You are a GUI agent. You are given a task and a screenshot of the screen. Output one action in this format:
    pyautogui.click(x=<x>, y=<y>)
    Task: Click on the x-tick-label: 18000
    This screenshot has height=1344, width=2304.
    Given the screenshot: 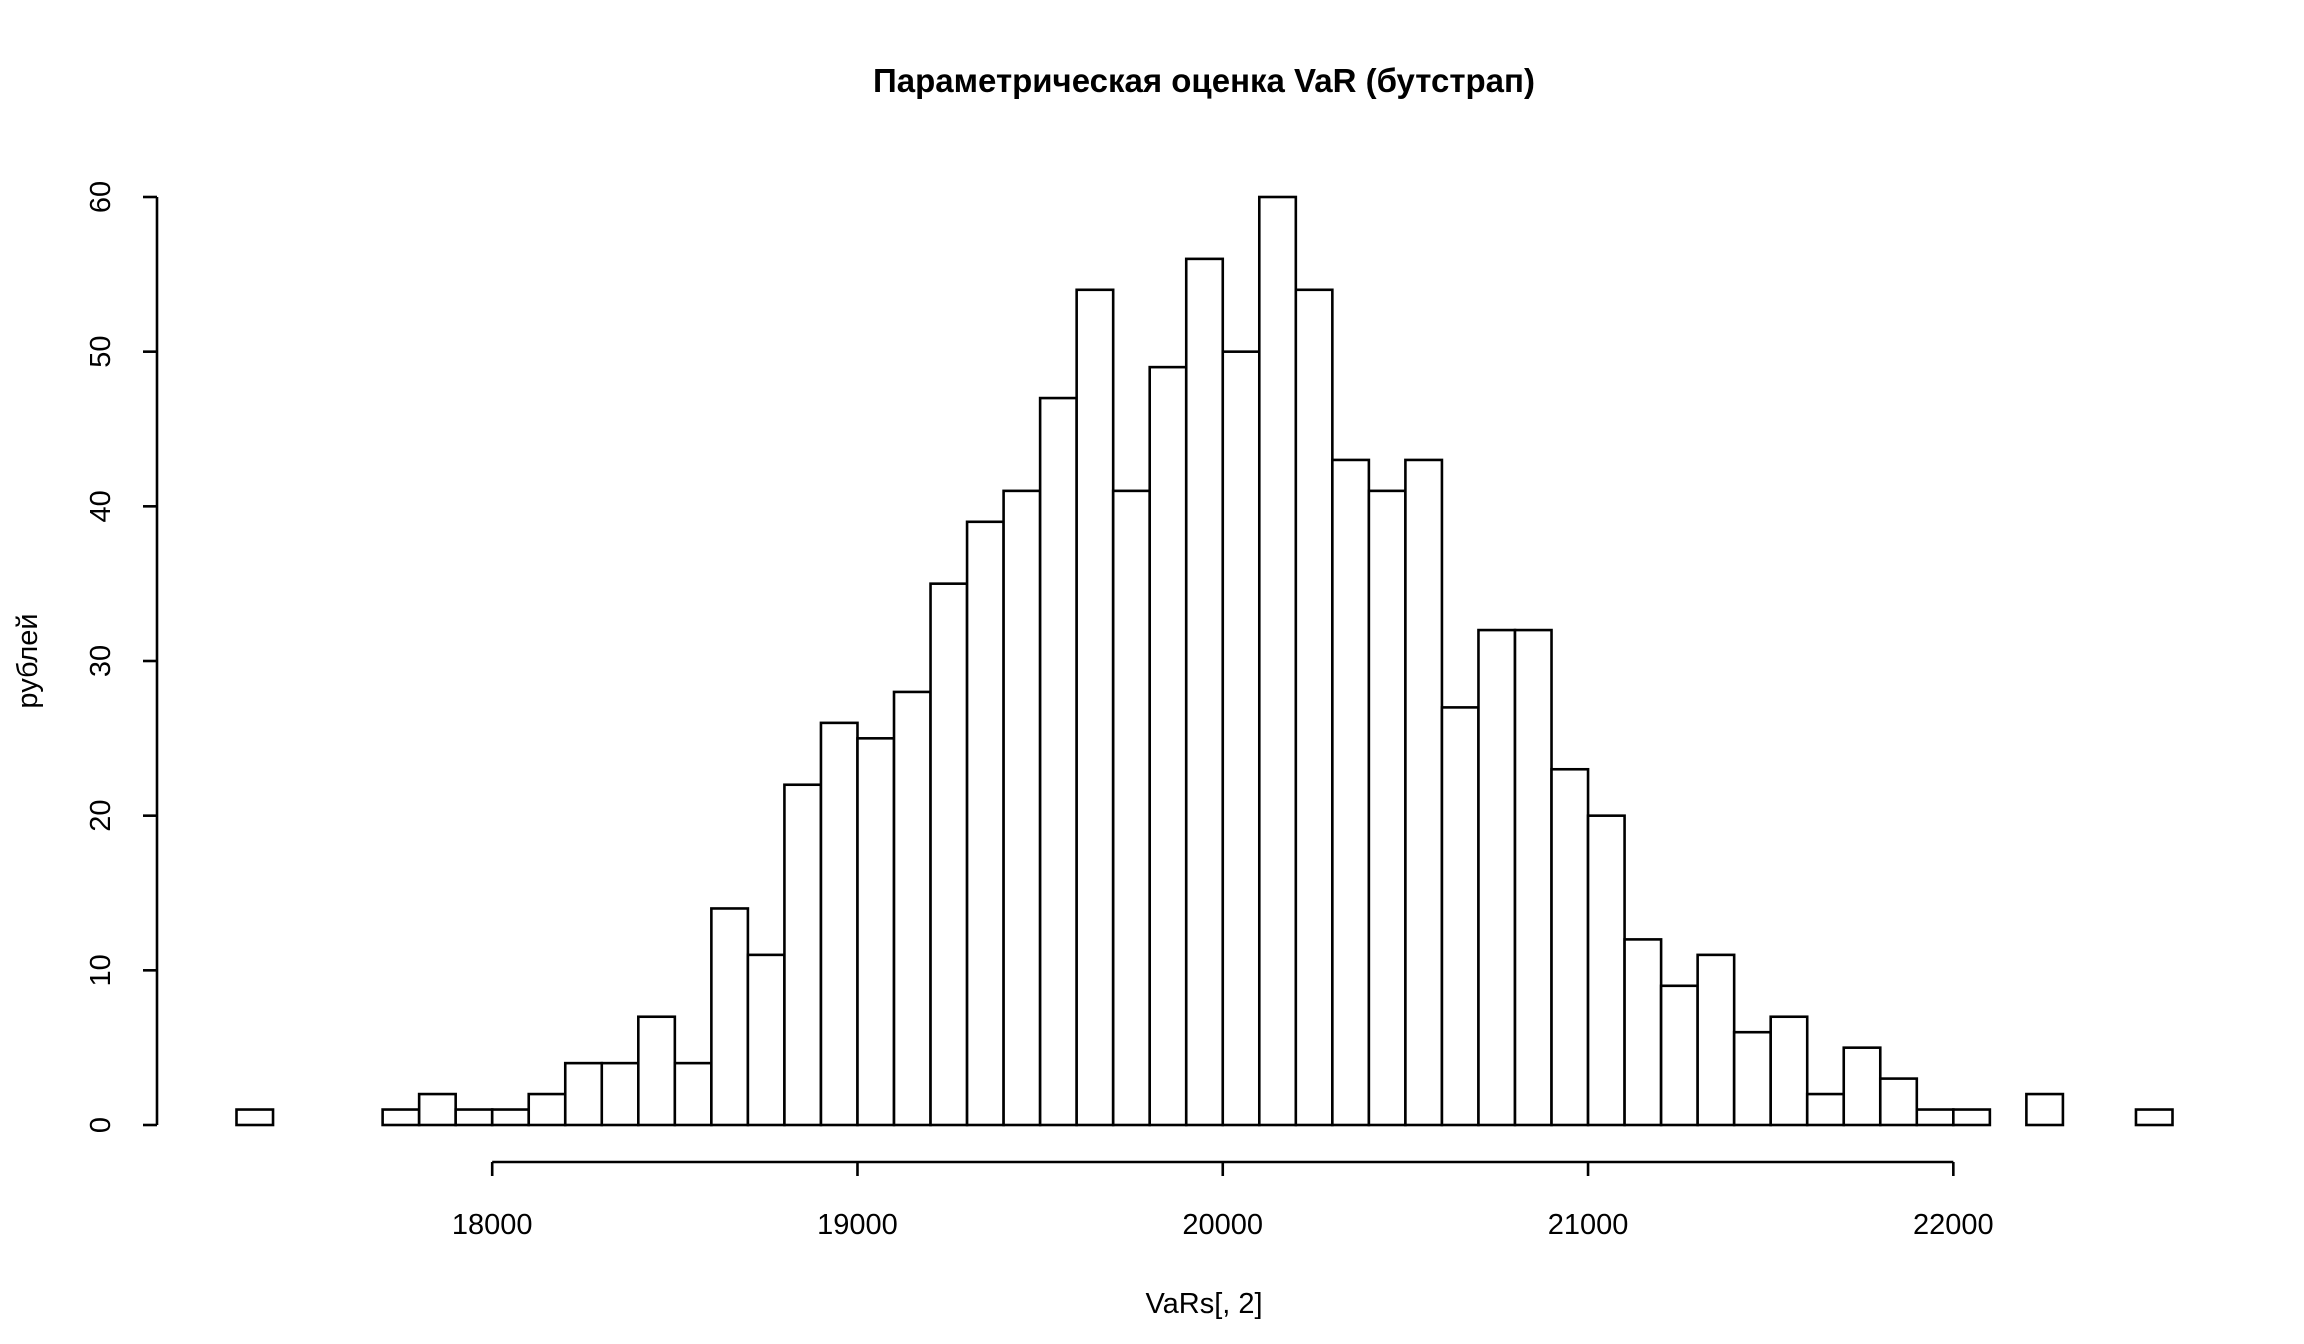 What is the action you would take?
    pyautogui.click(x=492, y=1225)
    